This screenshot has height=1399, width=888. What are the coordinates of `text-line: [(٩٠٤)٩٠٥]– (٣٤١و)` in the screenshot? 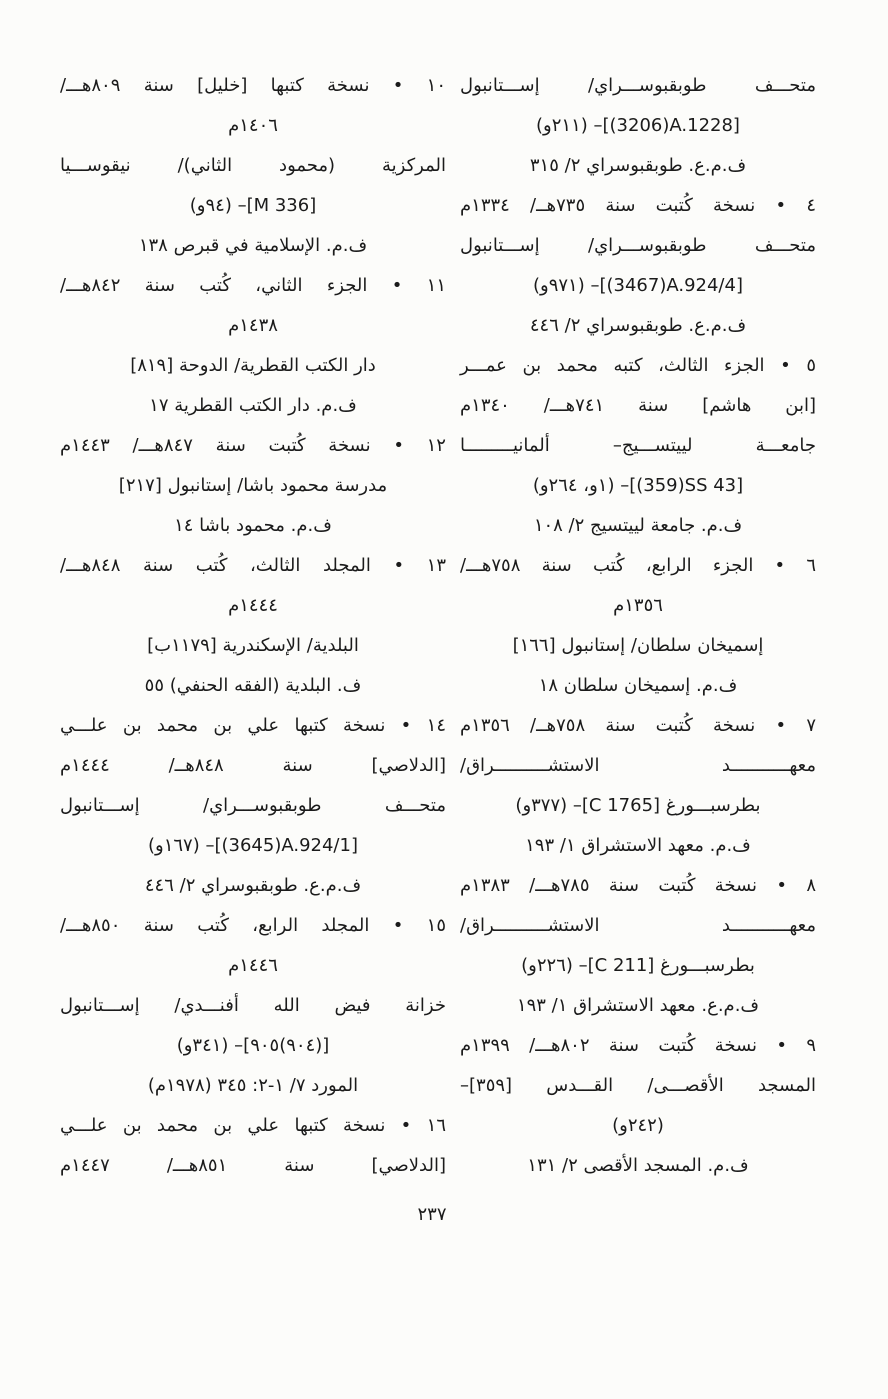 It's located at (253, 1045).